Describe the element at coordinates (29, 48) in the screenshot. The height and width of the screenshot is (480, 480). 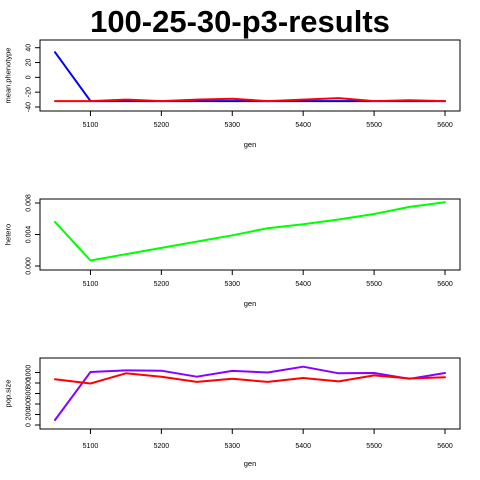
I see `y-tick-label: 40` at that location.